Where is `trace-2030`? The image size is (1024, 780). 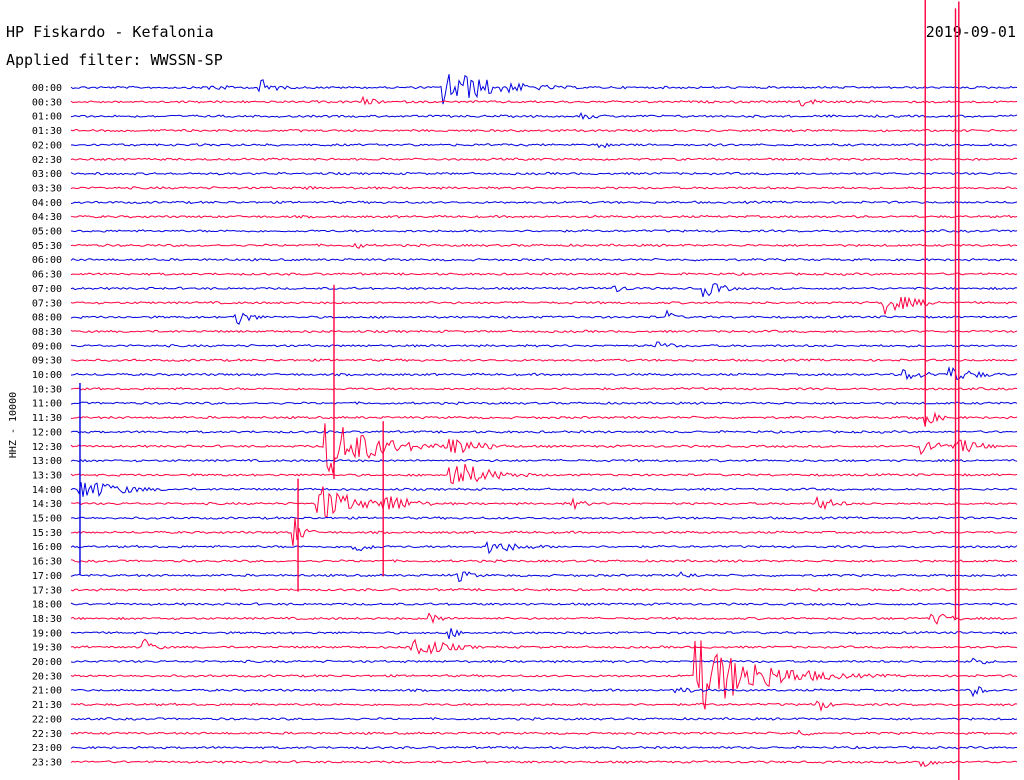 trace-2030 is located at coordinates (544, 675).